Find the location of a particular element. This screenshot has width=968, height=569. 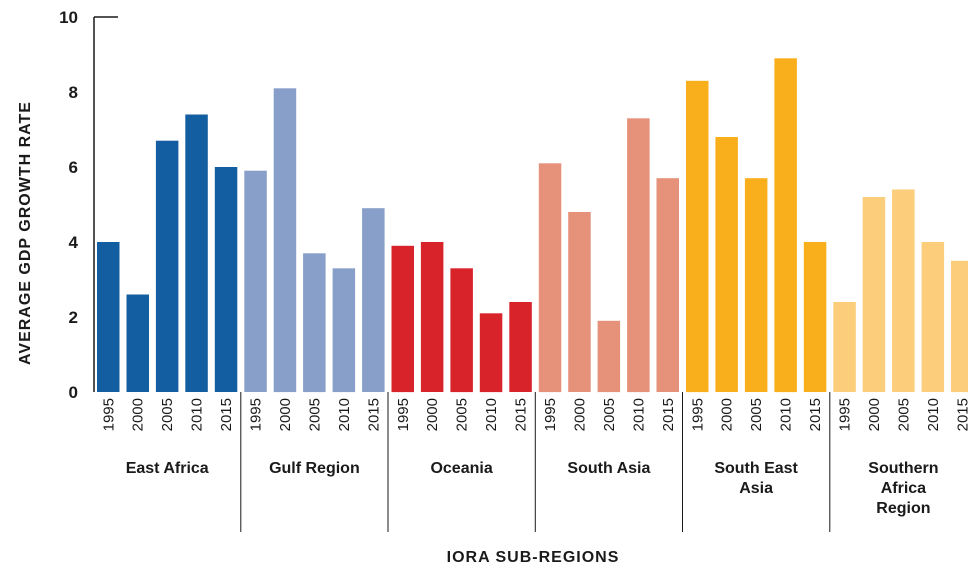

y-axis-title: AVERAGE GDP GROWTH RATE is located at coordinates (25, 233).